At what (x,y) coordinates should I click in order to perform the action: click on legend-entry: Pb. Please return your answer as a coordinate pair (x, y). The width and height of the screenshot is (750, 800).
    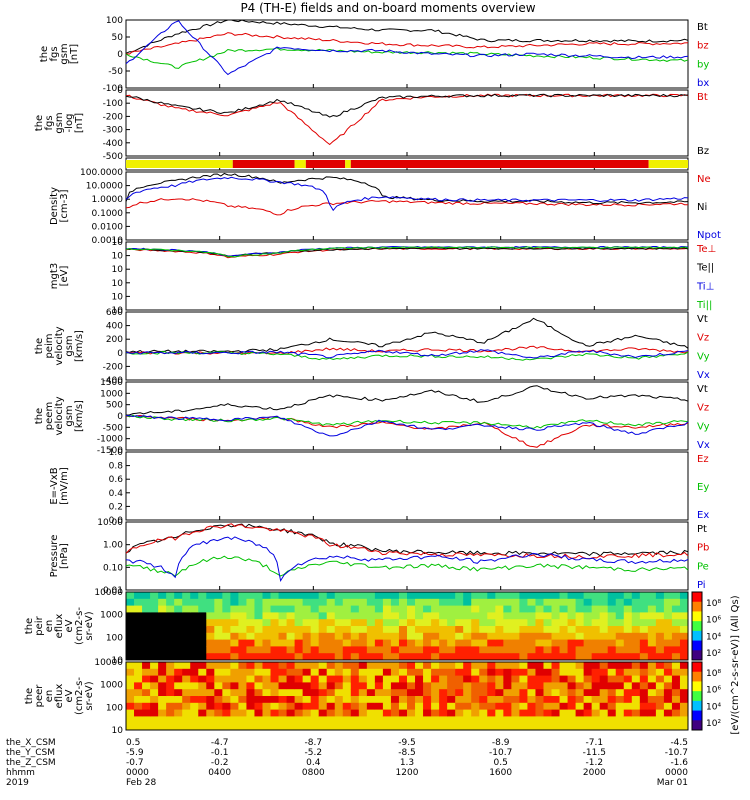
    Looking at the image, I should click on (703, 548).